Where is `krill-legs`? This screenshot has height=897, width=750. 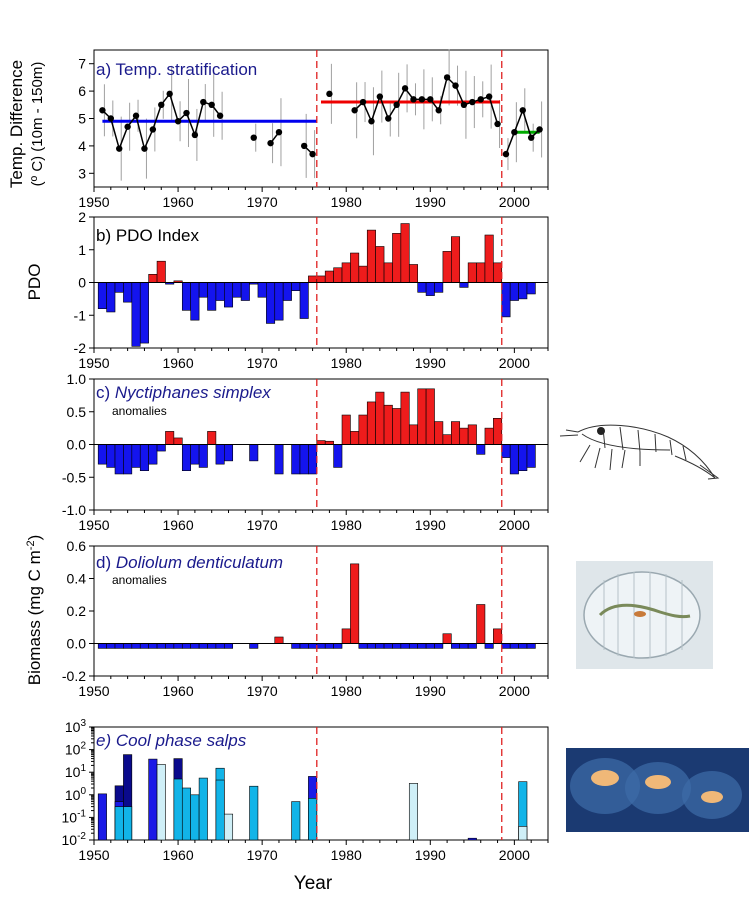 krill-legs is located at coordinates (610, 457).